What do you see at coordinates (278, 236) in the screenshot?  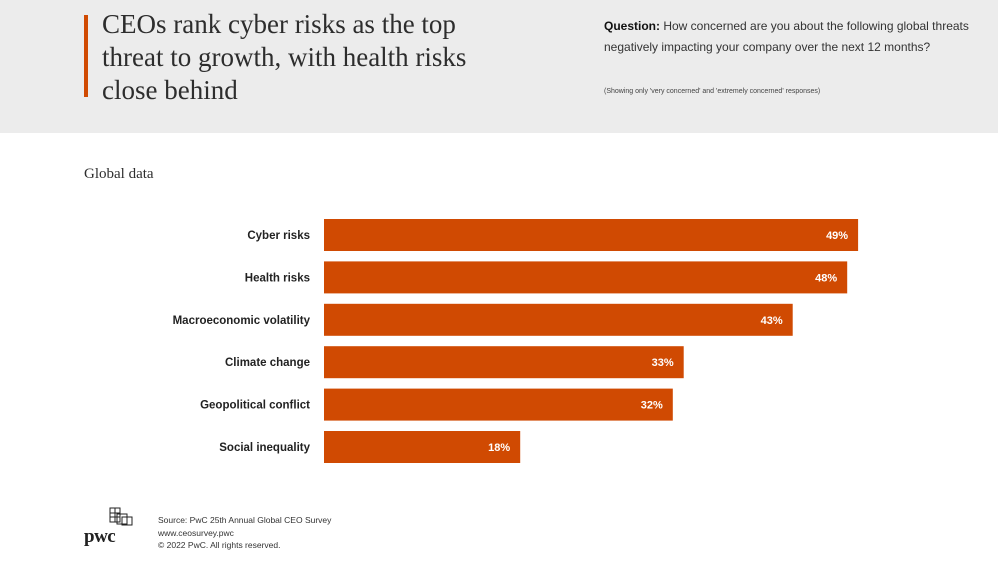 I see `category-label-0: Cyber risks` at bounding box center [278, 236].